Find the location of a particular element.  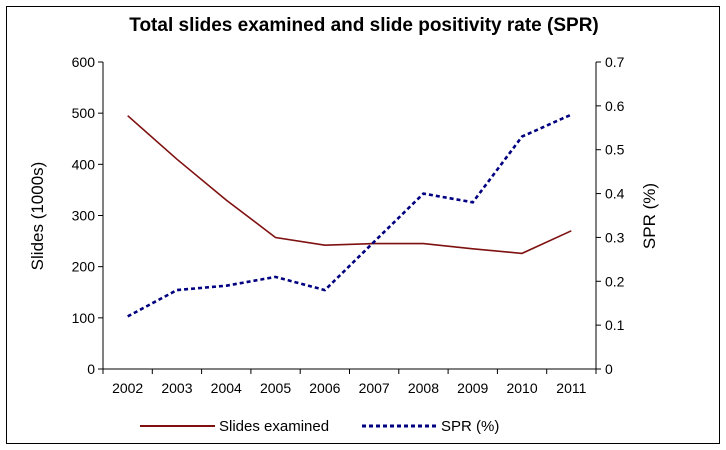

x-axis: 2002 2003 2004 2005 2006 2007 2008 2009 2010 2011 is located at coordinates (349, 382).